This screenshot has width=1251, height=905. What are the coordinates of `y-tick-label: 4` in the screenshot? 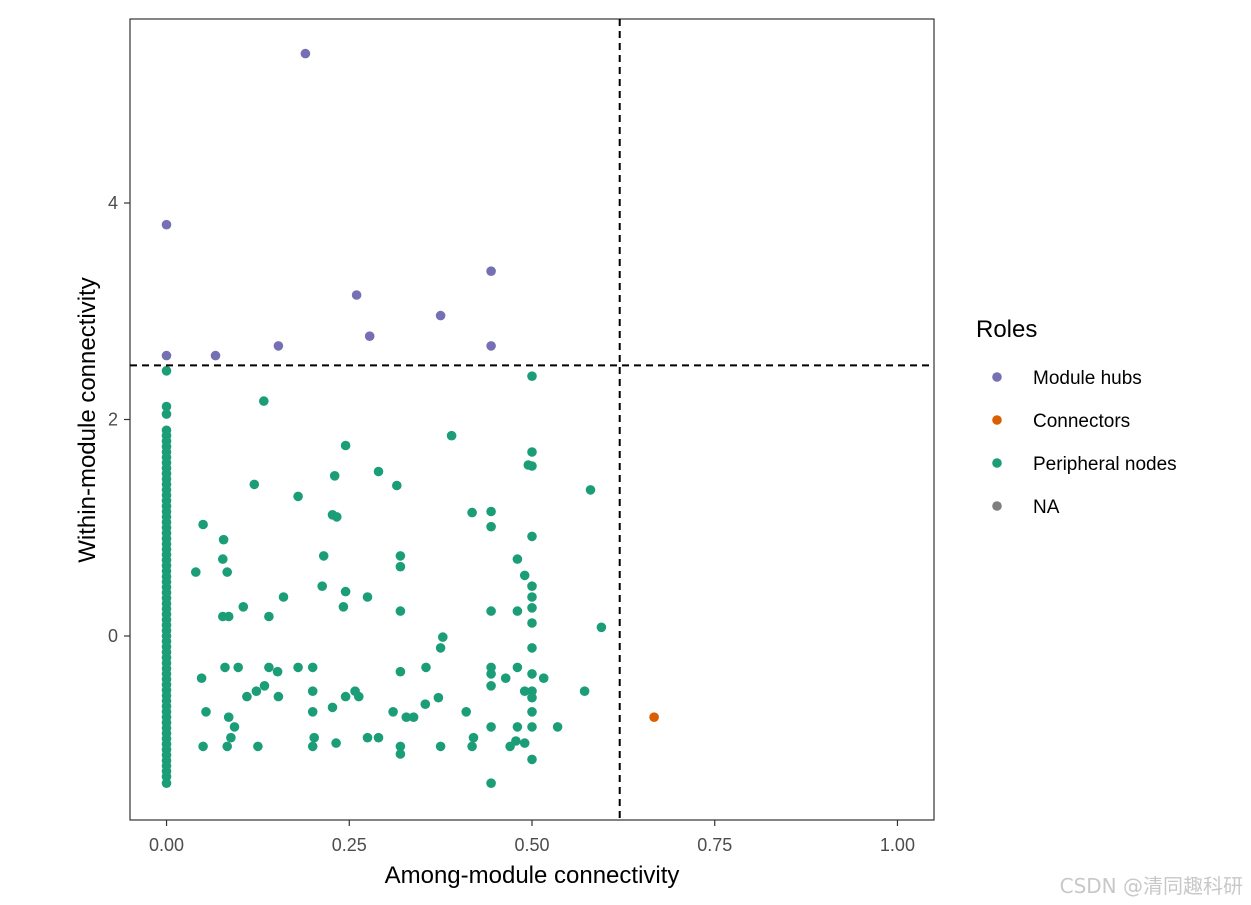 It's located at (113, 203).